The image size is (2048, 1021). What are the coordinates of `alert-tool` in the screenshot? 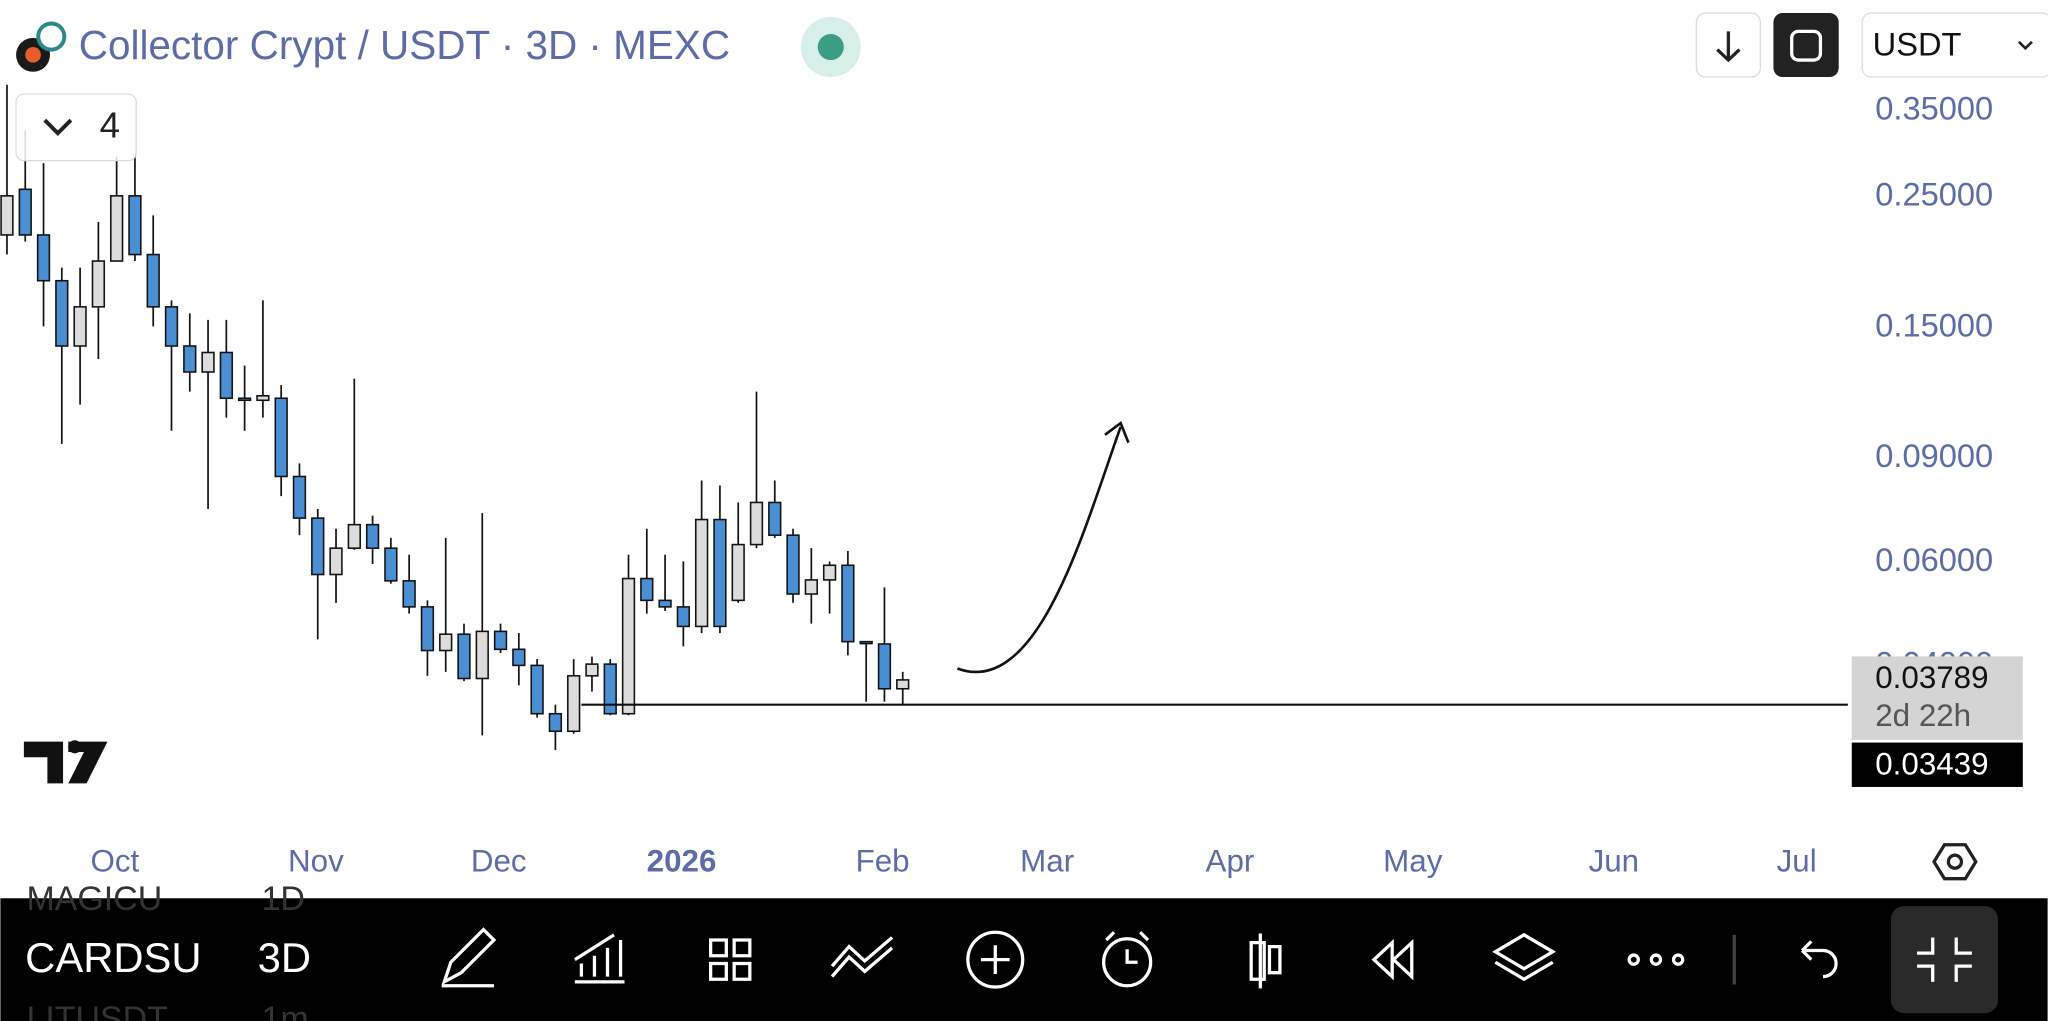 It's located at (1127, 962).